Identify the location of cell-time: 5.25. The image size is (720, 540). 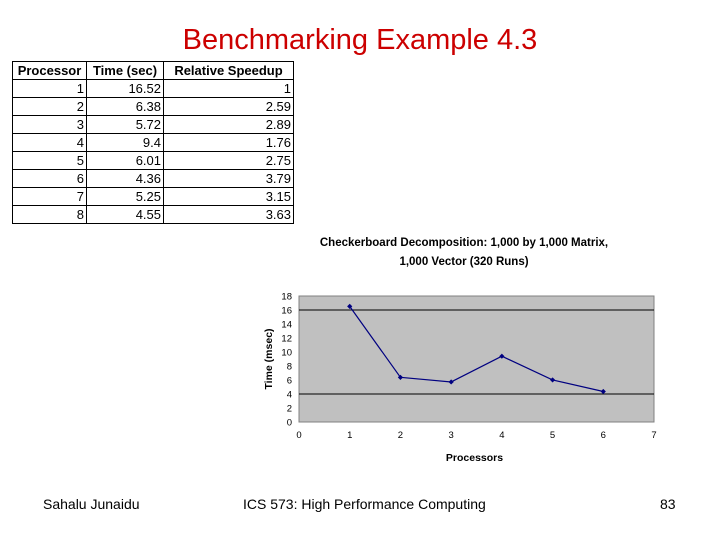
(125, 196).